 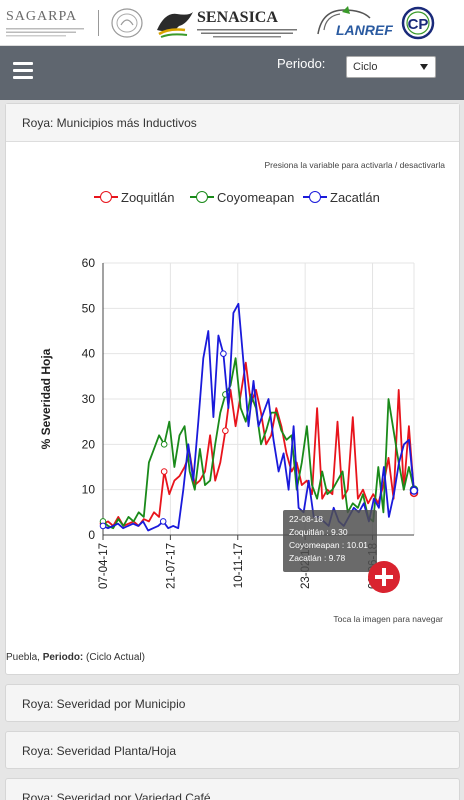 What do you see at coordinates (355, 197) in the screenshot?
I see `legend-label: Zacatlán` at bounding box center [355, 197].